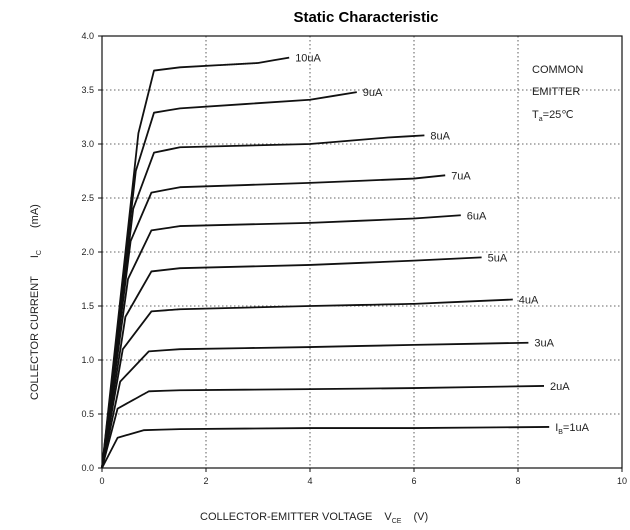 This screenshot has width=630, height=530. I want to click on x-axis-label: COLLECTOR-EMITTER VOLTAGE VCE (V), so click(314, 518).